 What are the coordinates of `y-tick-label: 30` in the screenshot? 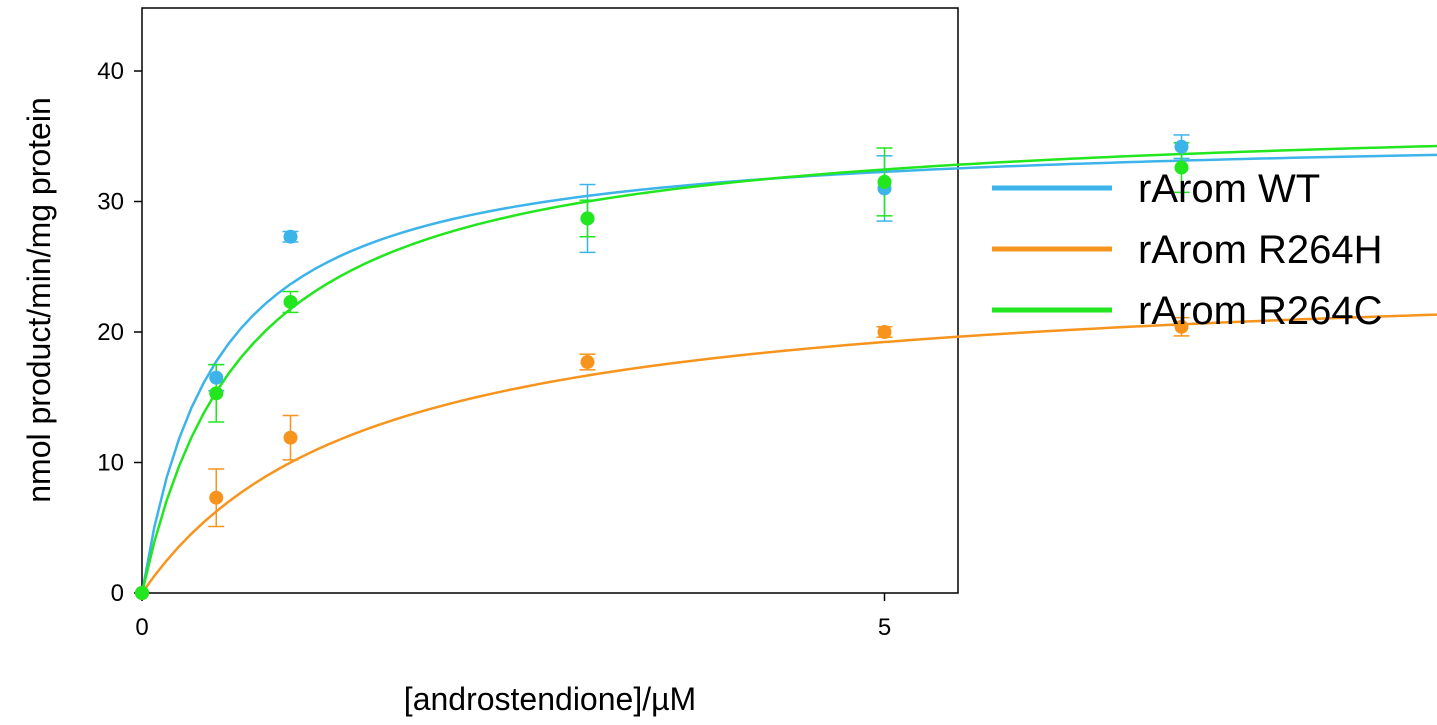 It's located at (110, 202).